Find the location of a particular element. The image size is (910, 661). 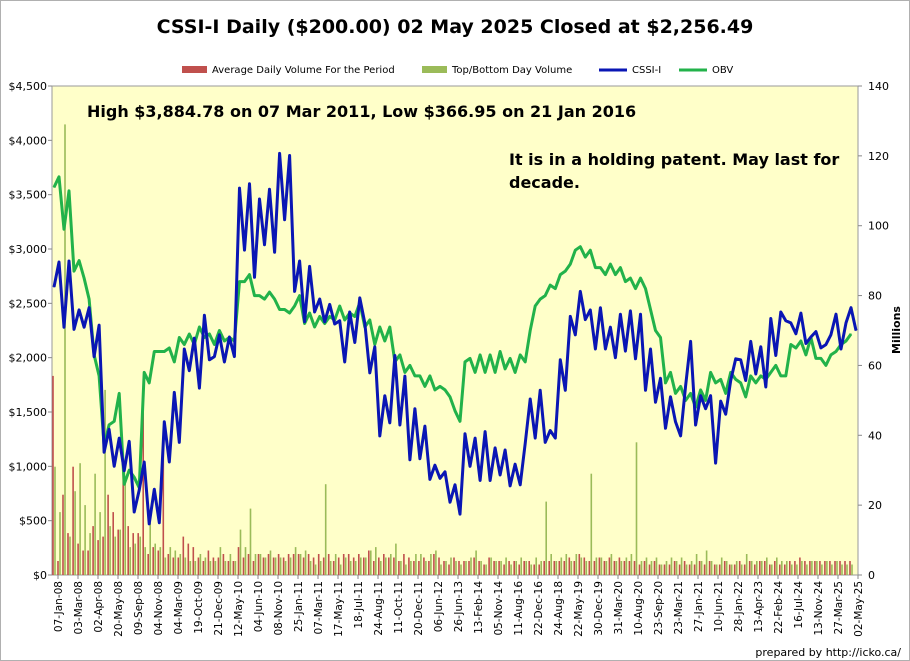

x-tick-label: 28-Jan-22 is located at coordinates (739, 606).